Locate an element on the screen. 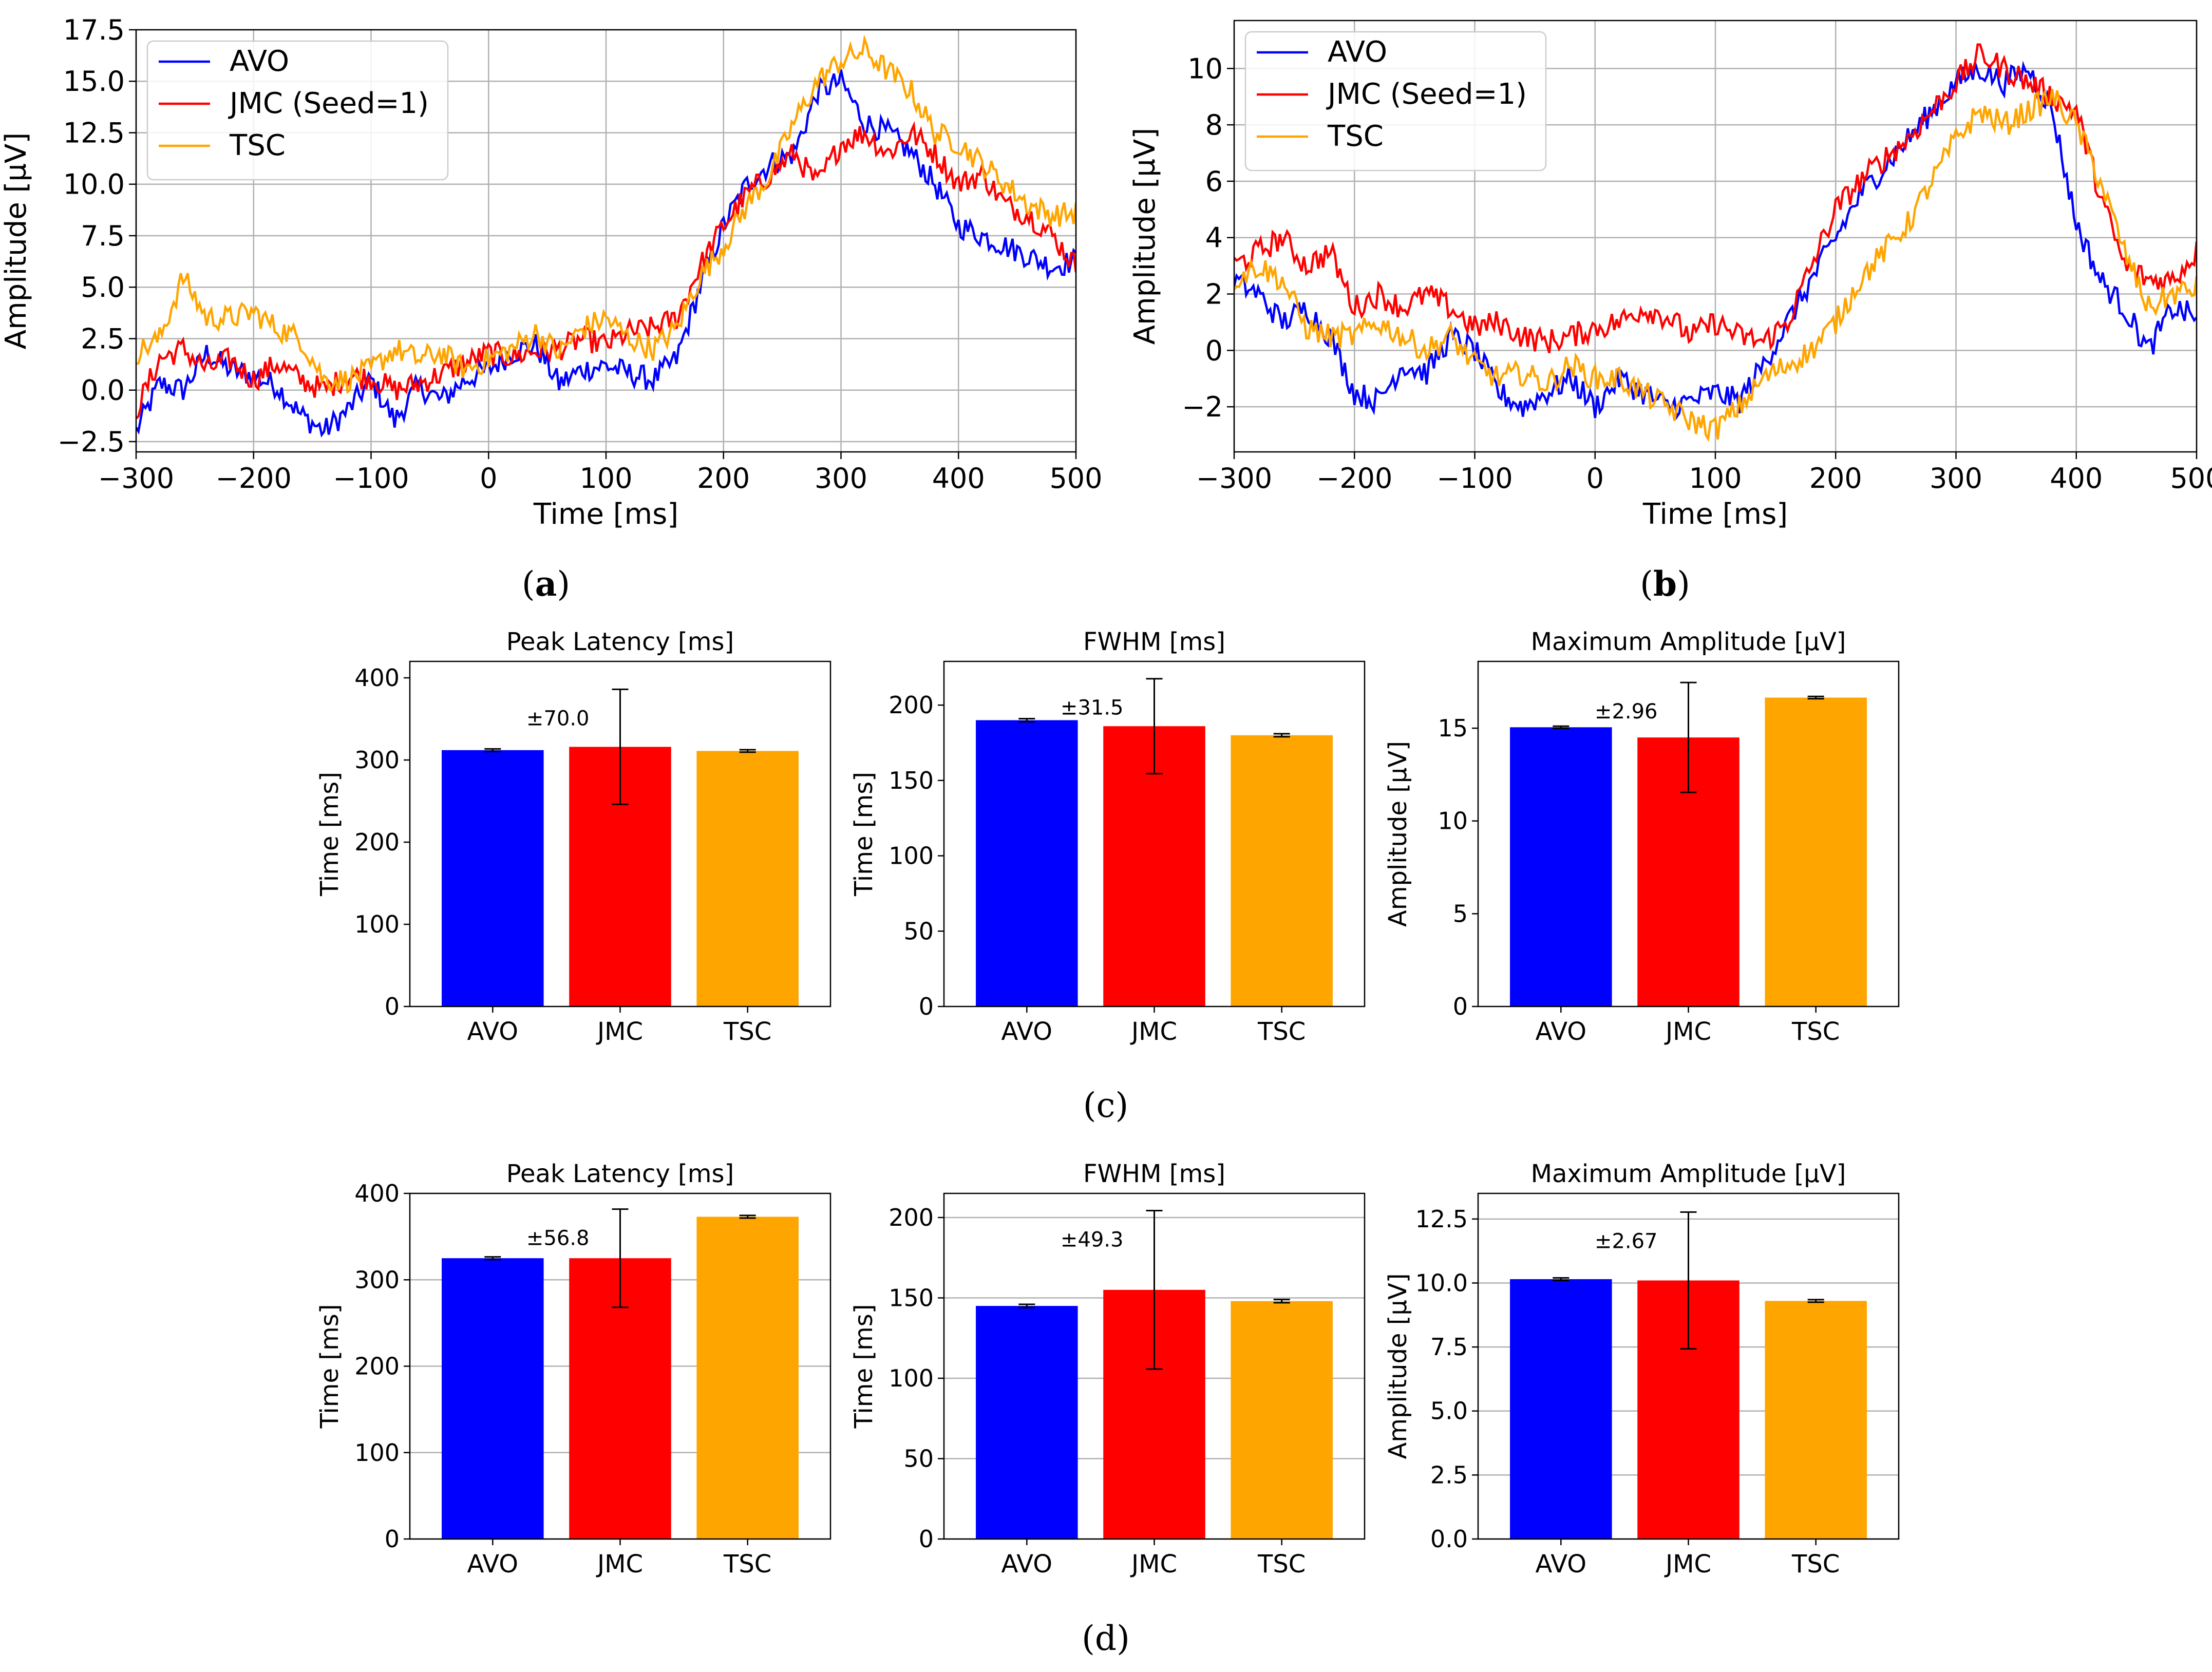 This screenshot has height=1672, width=2212. y-tick-label: 50 is located at coordinates (918, 931).